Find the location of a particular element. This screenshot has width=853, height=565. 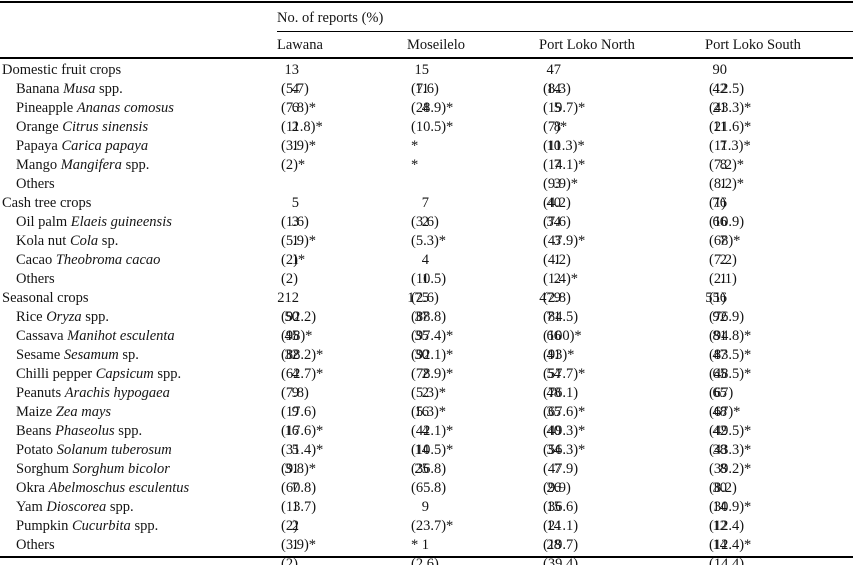

cell-count: 81 is located at coordinates (720, 336).